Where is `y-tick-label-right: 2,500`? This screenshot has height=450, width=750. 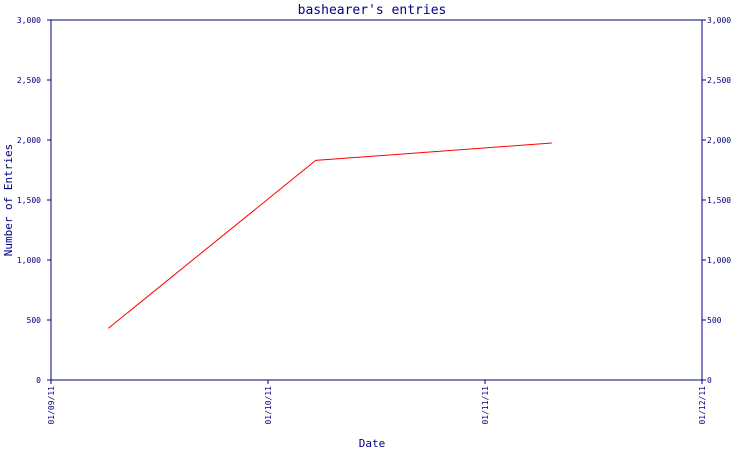
y-tick-label-right: 2,500 is located at coordinates (719, 80).